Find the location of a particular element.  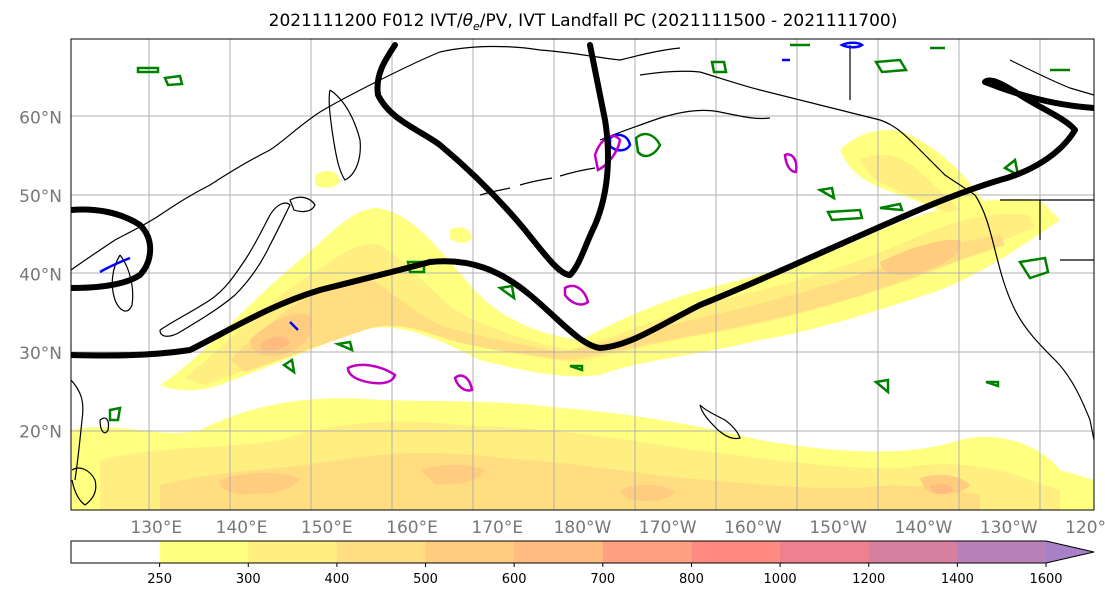

colorbar-tick-label: 600 is located at coordinates (514, 579).